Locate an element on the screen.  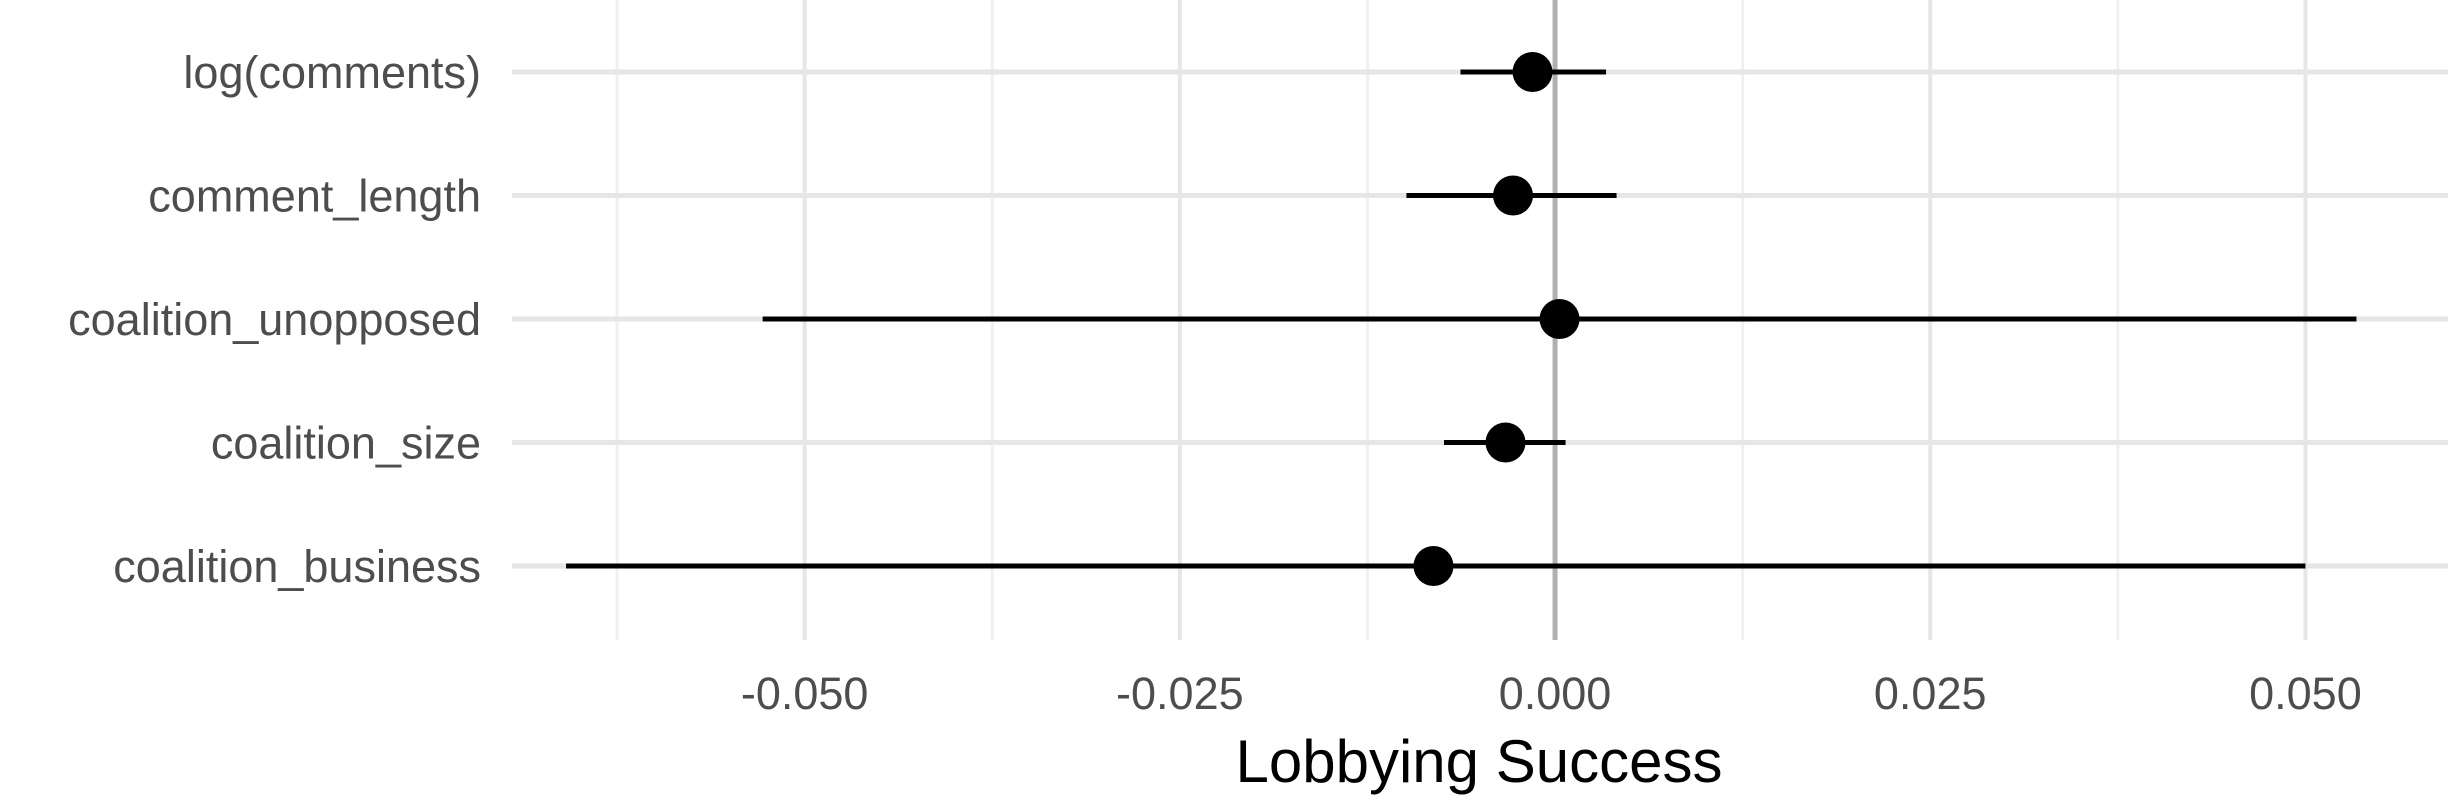
x-tick-label-4: 0.050 is located at coordinates (2305, 693).